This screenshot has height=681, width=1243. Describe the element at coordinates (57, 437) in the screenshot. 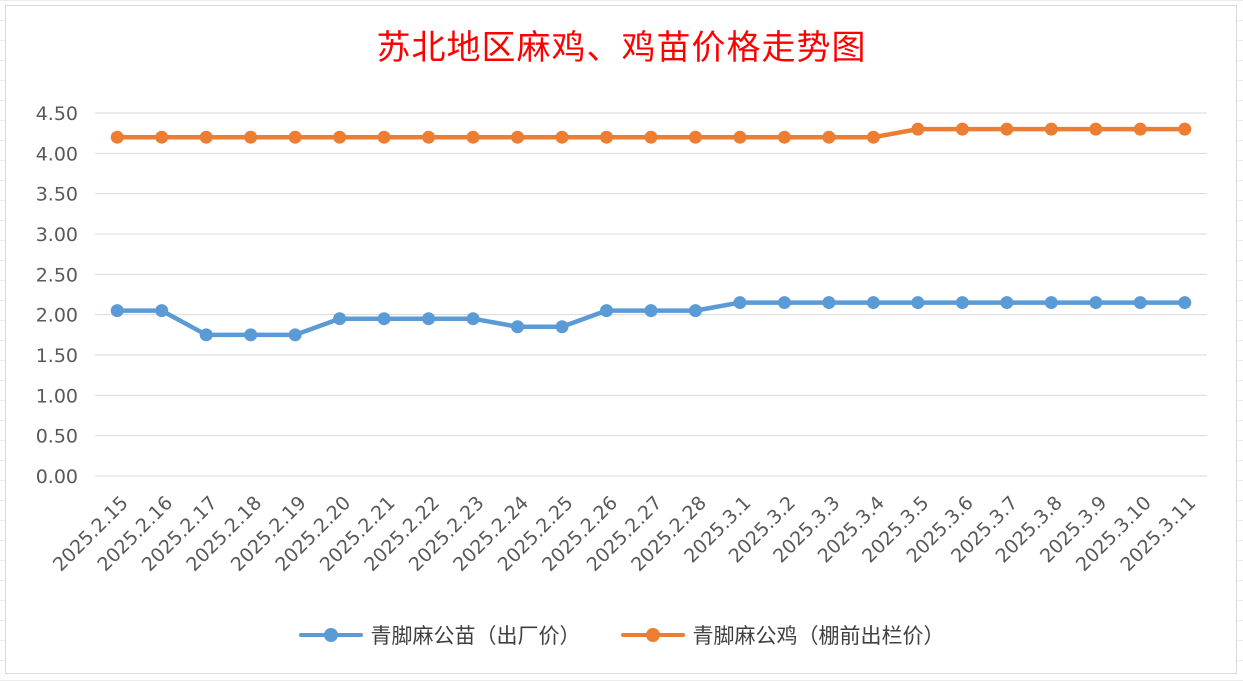

I see `y-tick-label: 0.50` at that location.